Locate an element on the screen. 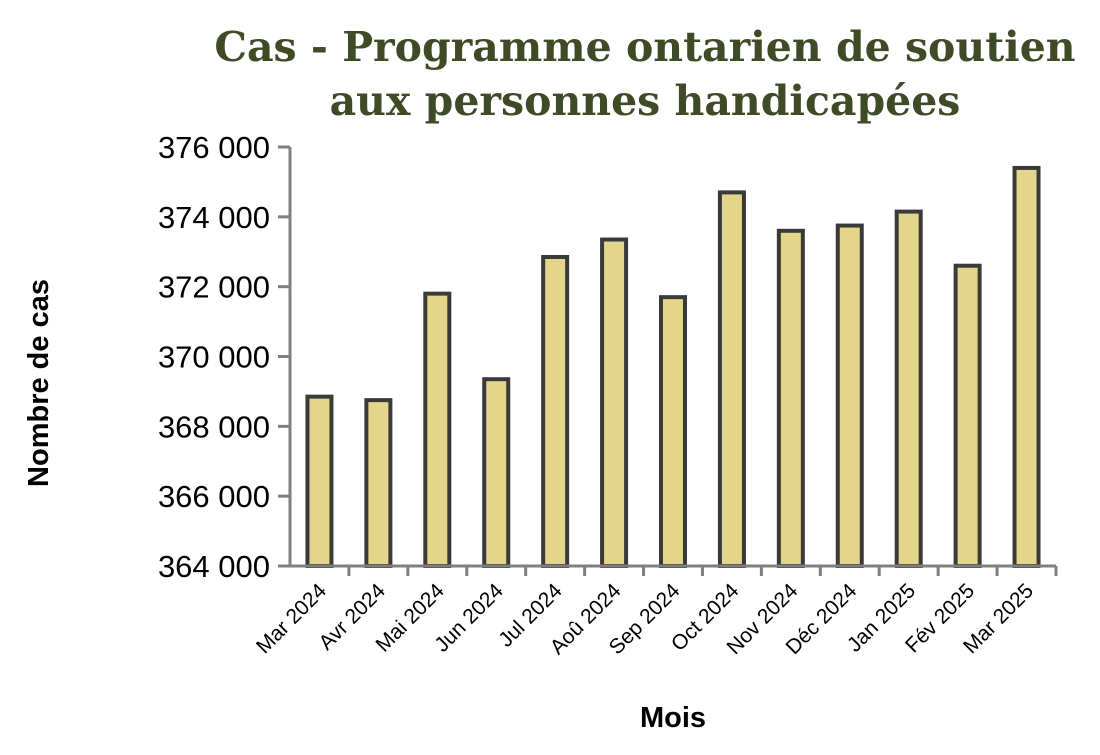  y-tick-label: 374 000 is located at coordinates (214, 217).